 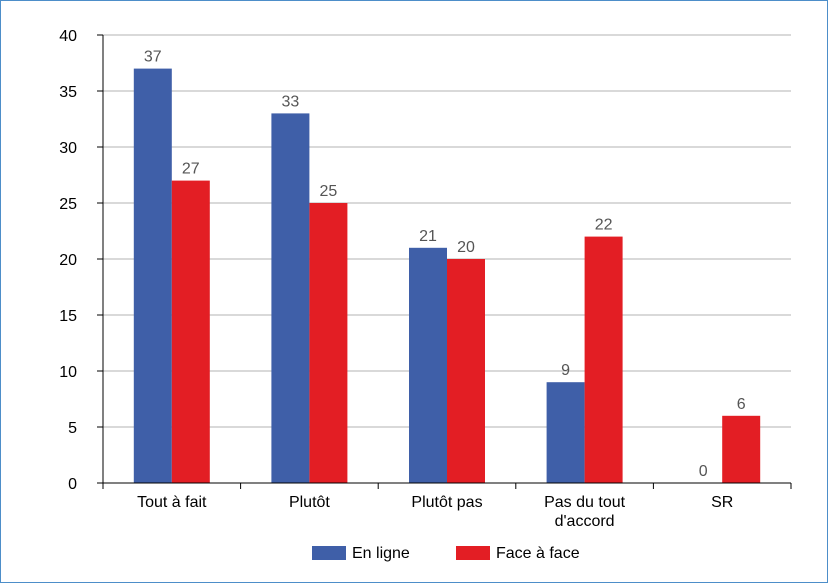 What do you see at coordinates (538, 553) in the screenshot?
I see `legend-label: Face à face` at bounding box center [538, 553].